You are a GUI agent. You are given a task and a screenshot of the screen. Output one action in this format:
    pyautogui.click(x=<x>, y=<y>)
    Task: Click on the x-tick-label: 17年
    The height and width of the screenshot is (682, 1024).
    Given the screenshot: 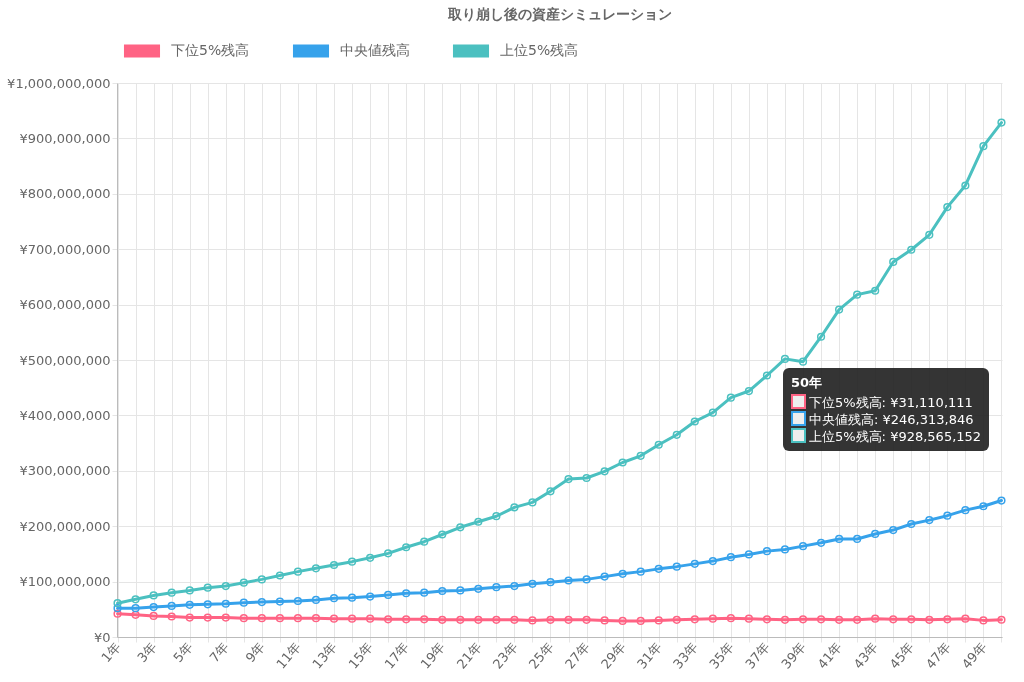 What is the action you would take?
    pyautogui.click(x=397, y=655)
    